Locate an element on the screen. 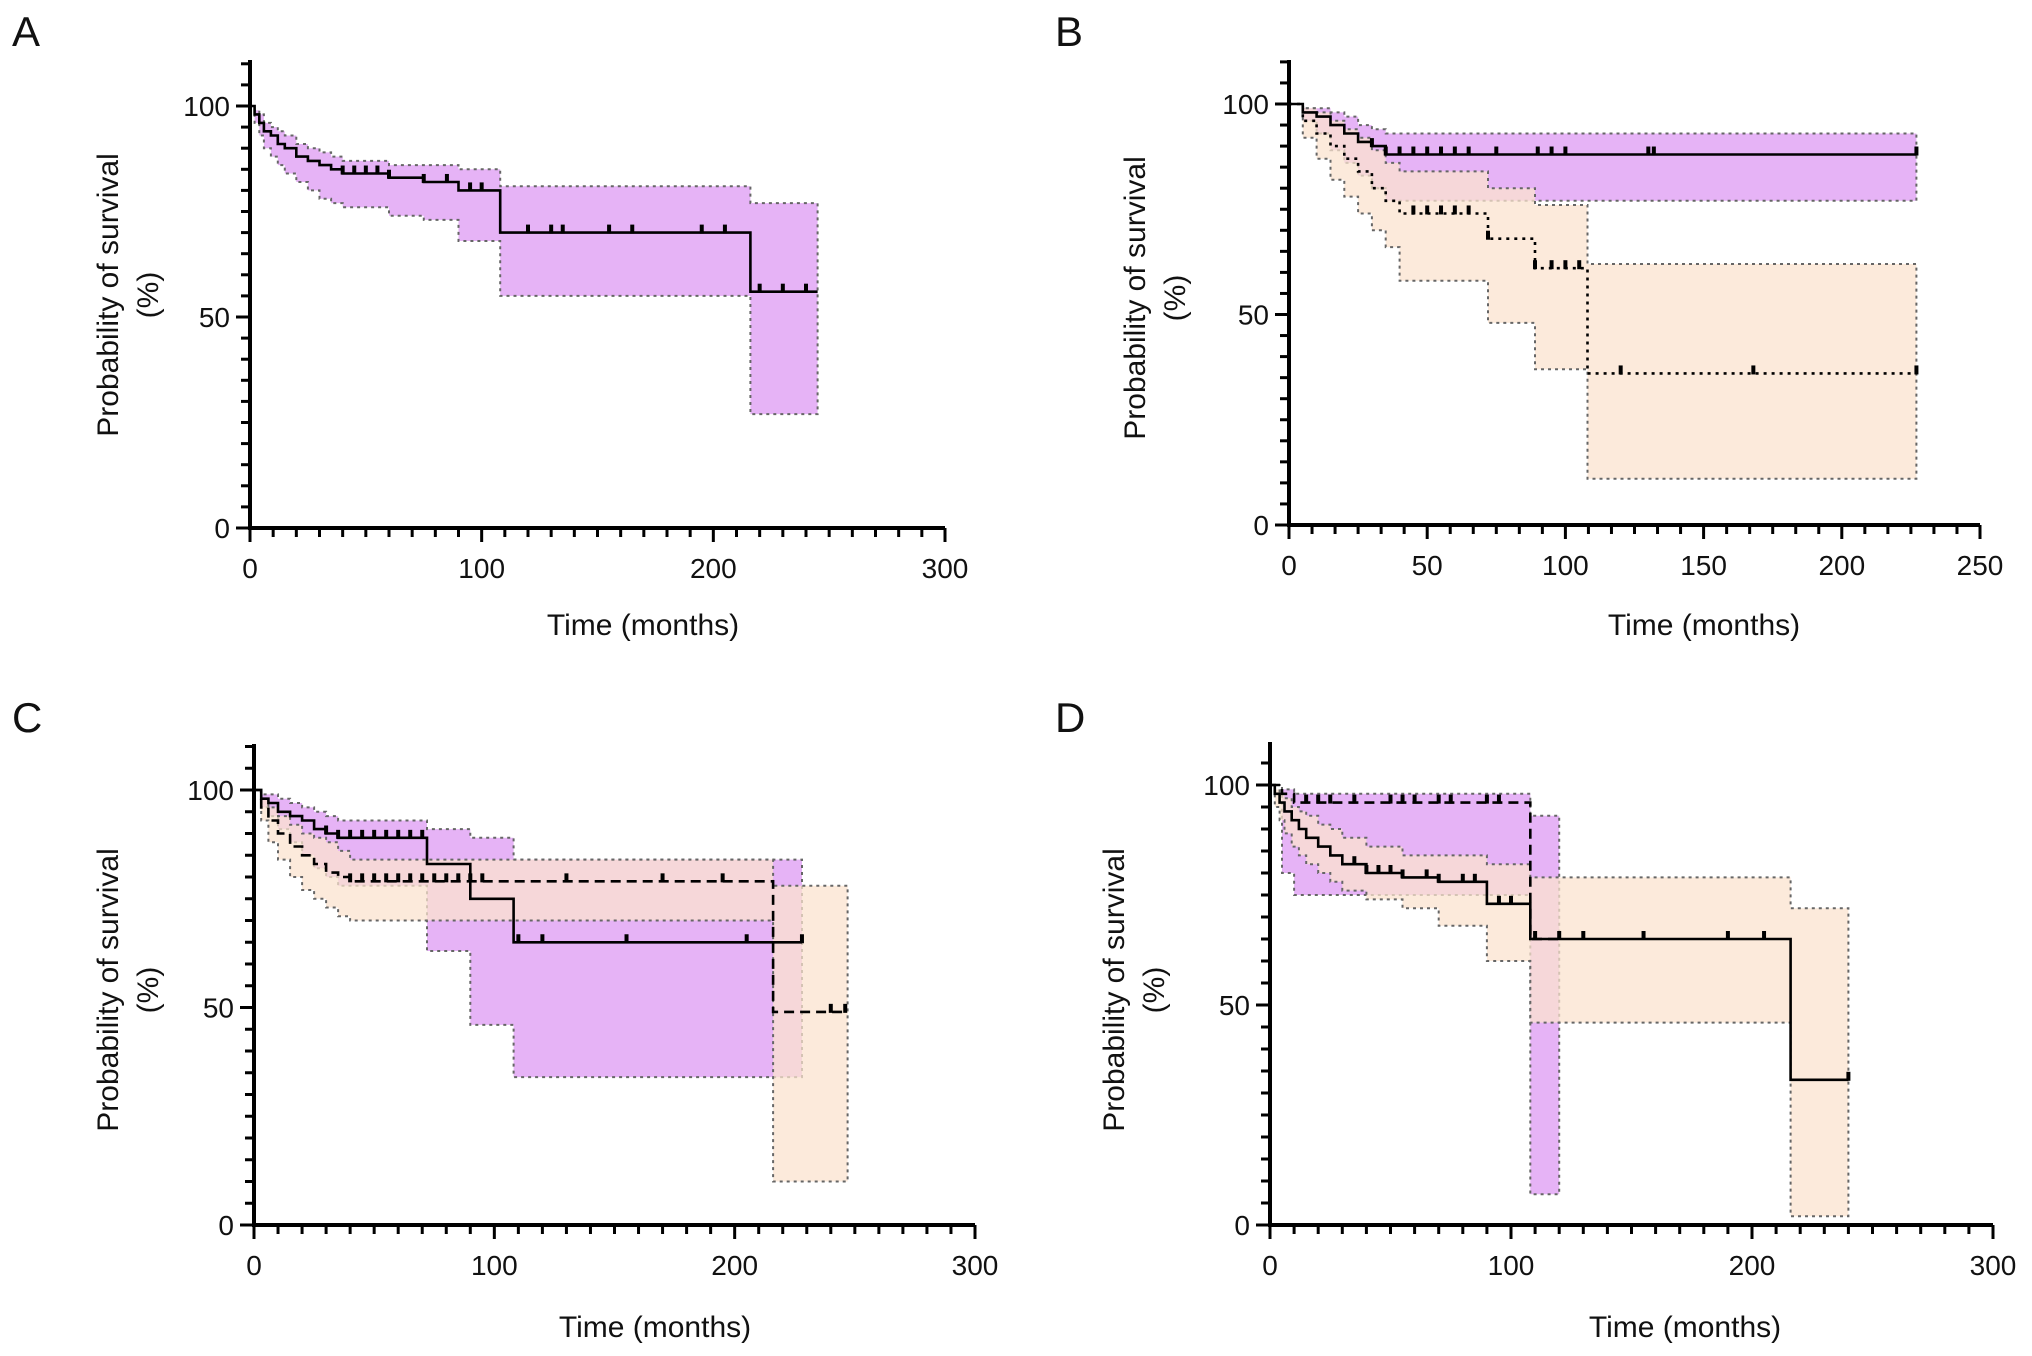  y-tick-label-d: 50 is located at coordinates (1234, 1005).